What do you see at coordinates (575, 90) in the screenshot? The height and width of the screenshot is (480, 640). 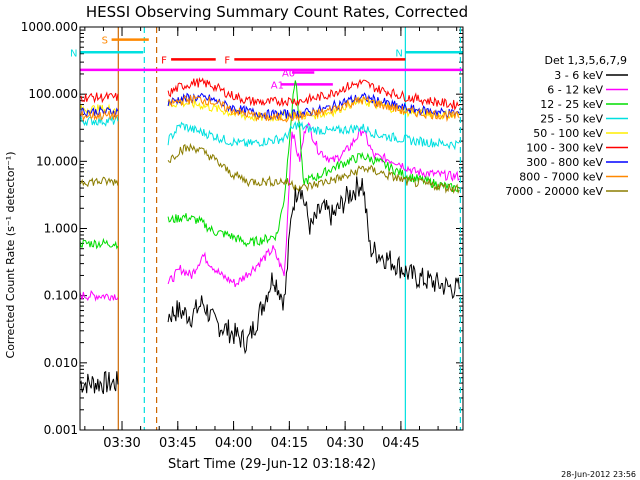 I see `legend-label: 6 - 12 keV` at bounding box center [575, 90].